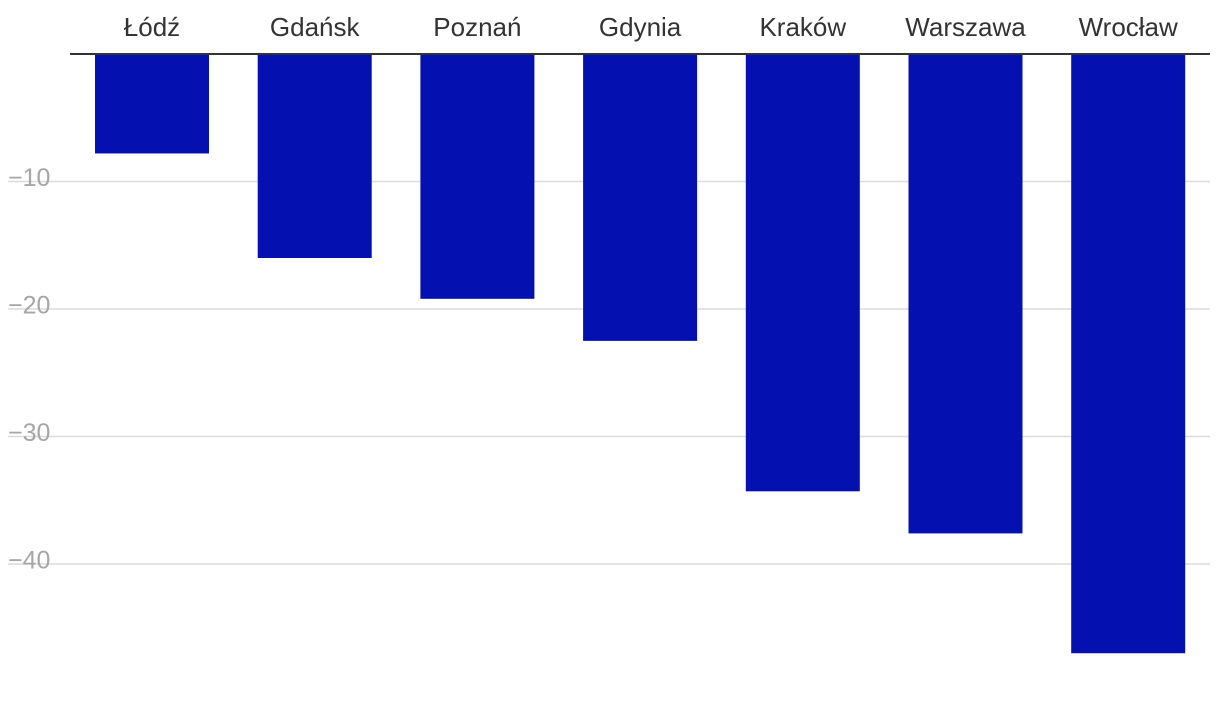 The width and height of the screenshot is (1220, 714). Describe the element at coordinates (29, 369) in the screenshot. I see `y-axis-tick-labels: −10 −20 −30 −40` at that location.